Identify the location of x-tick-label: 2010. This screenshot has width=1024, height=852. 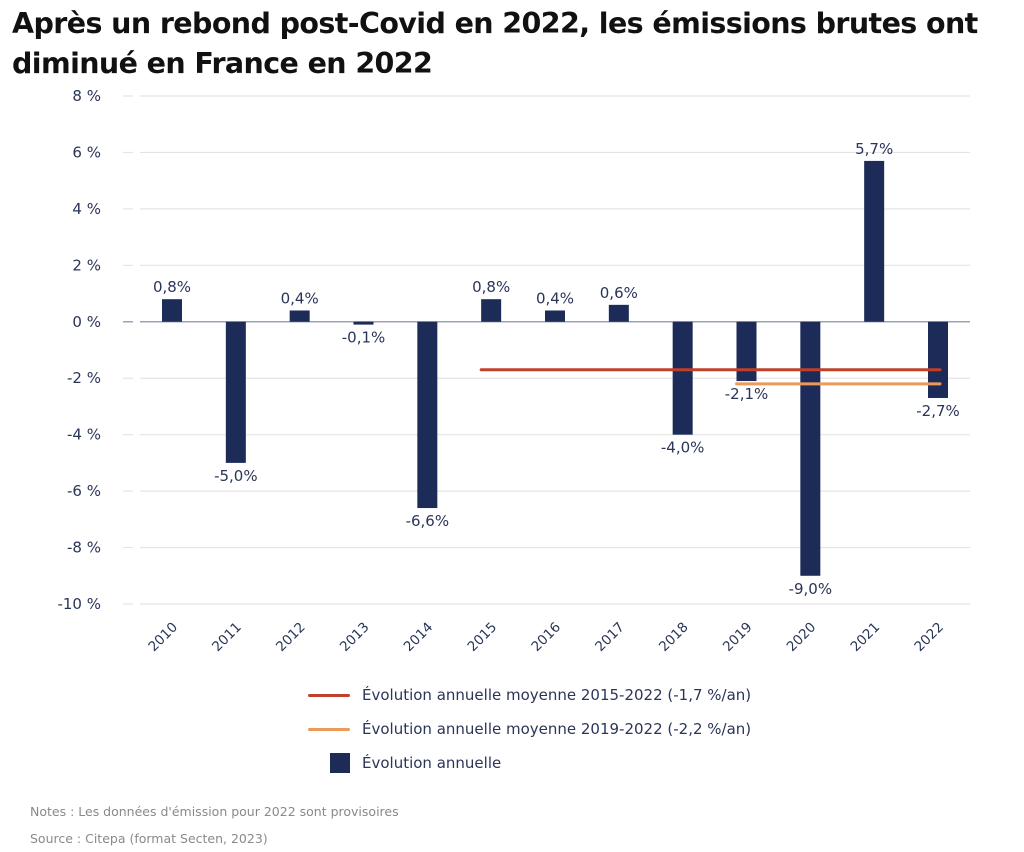
(163, 637).